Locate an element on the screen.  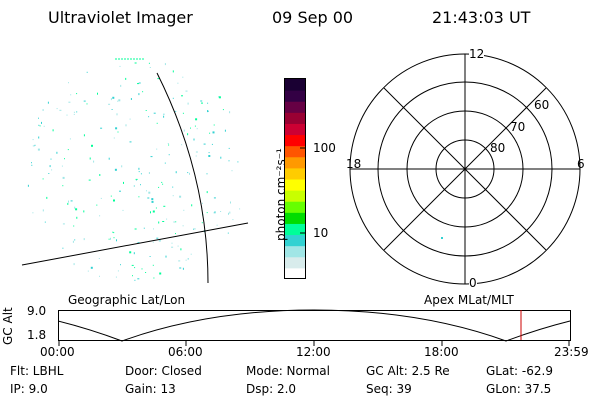
geographic-caption: Geographic Lat/Lon is located at coordinates (127, 300).